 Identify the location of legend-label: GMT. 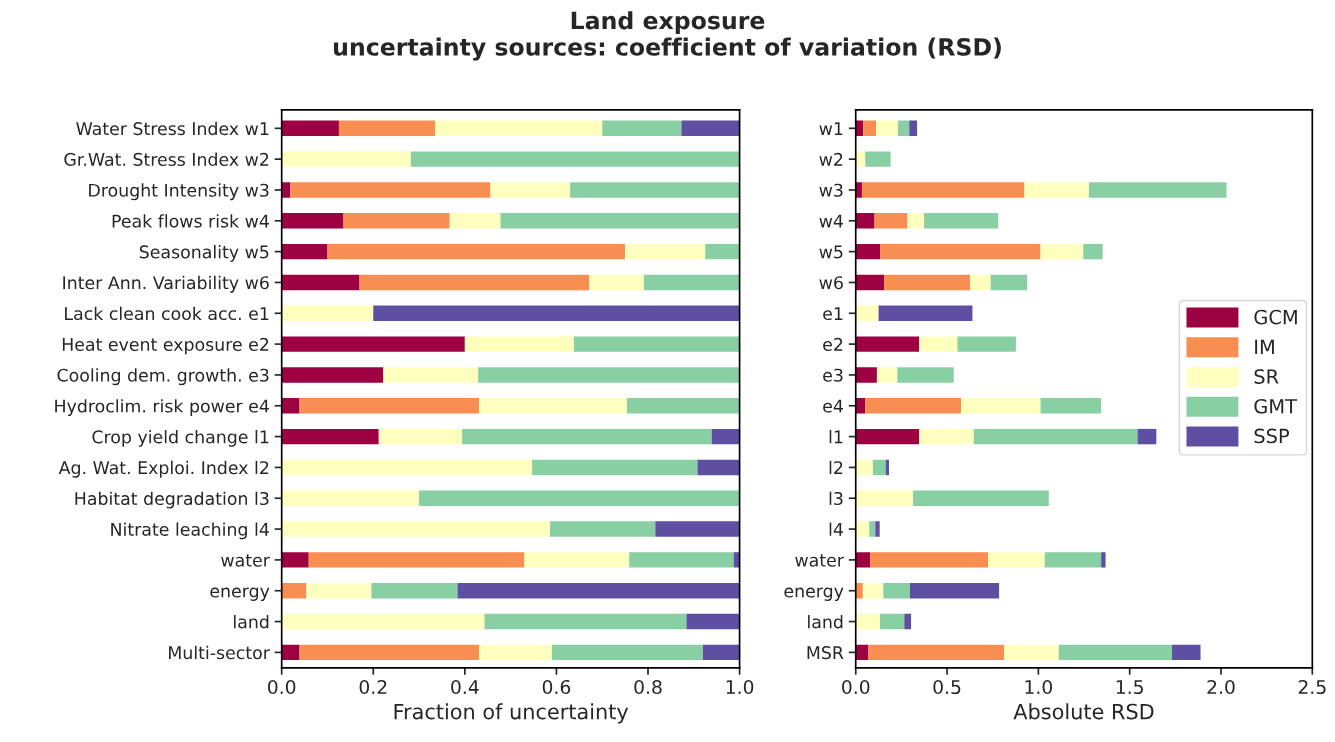
(1276, 406).